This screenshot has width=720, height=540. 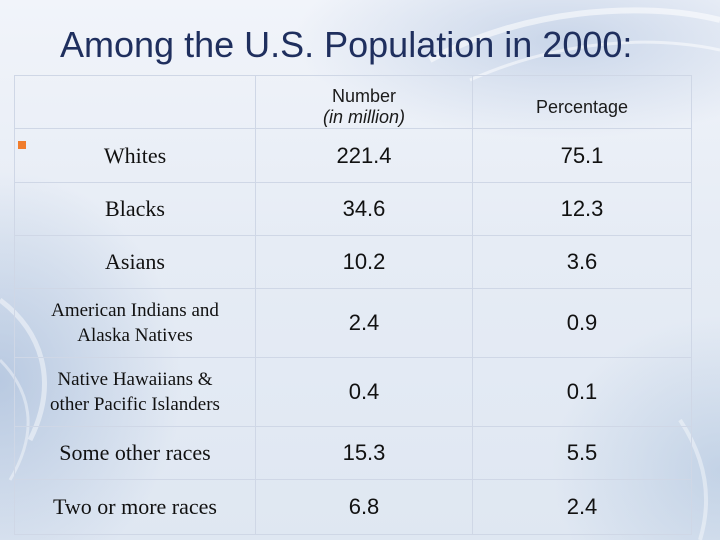 I want to click on header-number-label: Number, so click(x=364, y=96).